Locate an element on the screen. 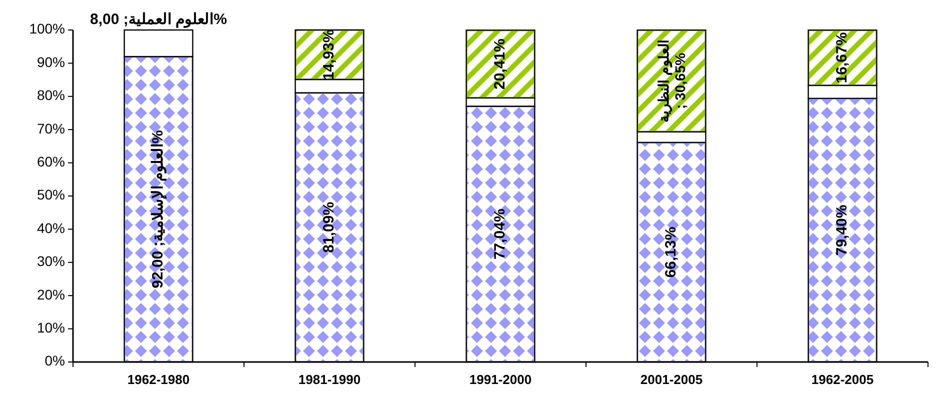  y-tick-label: 20% is located at coordinates (50, 294).